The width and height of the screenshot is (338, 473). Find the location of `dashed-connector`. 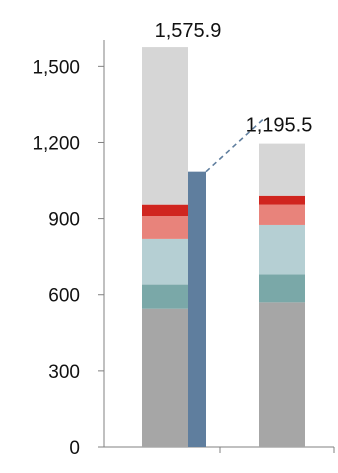

dashed-connector is located at coordinates (235, 145).